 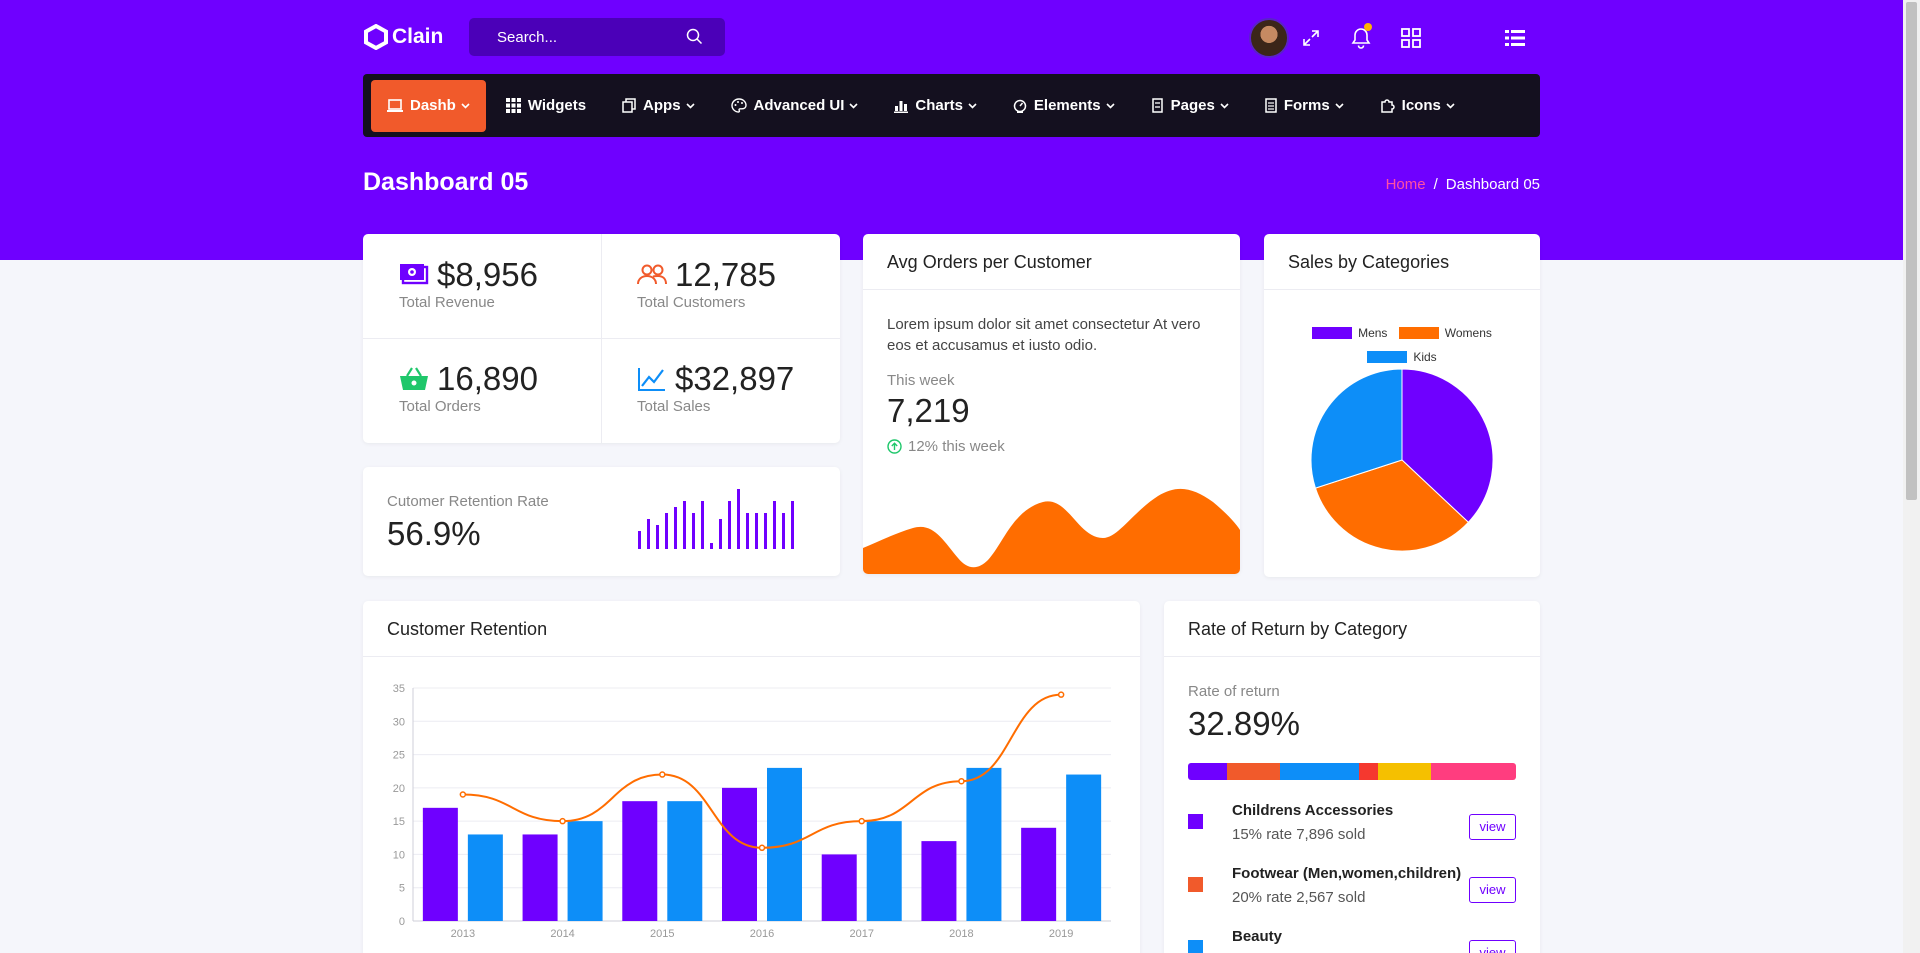 I want to click on pie-slice-womens, so click(x=1392, y=505).